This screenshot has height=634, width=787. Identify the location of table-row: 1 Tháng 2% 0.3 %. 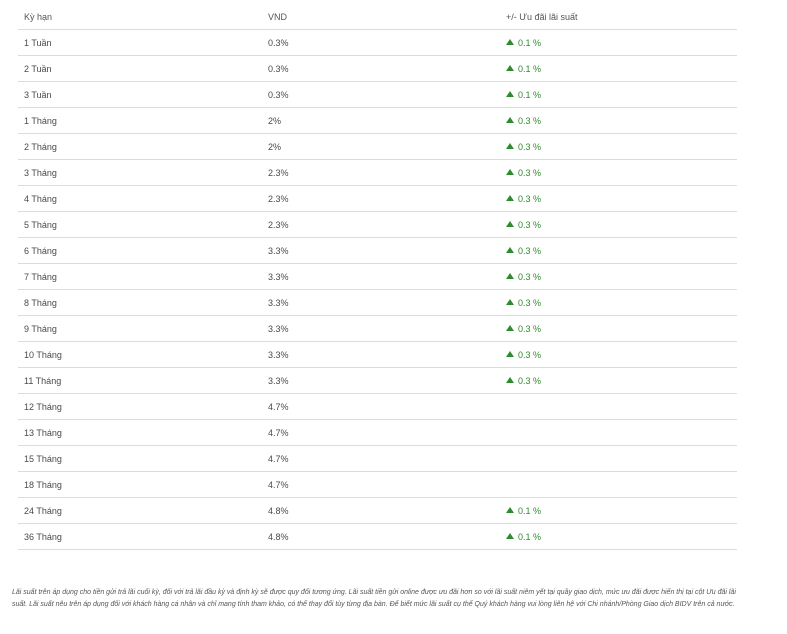
(377, 121).